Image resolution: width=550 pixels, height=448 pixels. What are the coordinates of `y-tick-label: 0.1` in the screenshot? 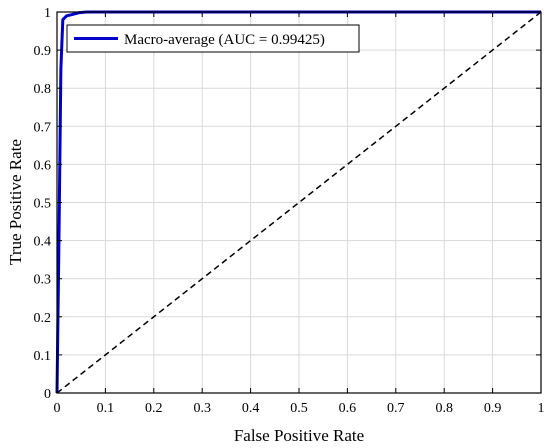 It's located at (43, 356).